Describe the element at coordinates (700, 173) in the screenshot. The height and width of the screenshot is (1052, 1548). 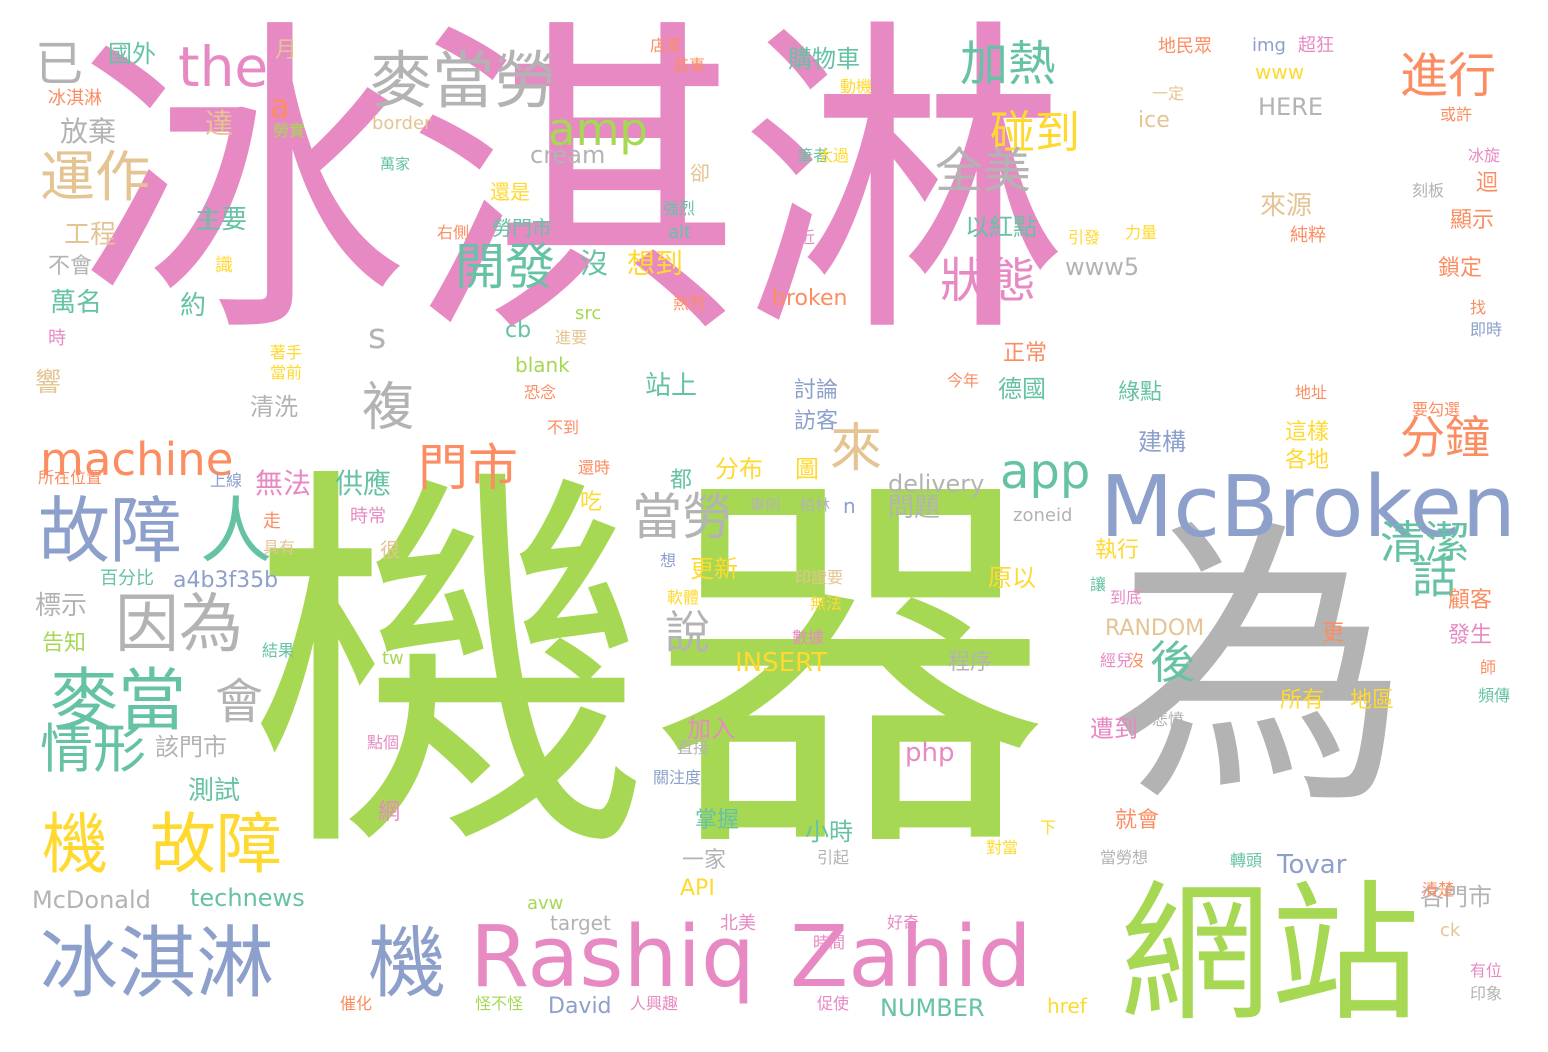
I see `cloud-word: 卻` at that location.